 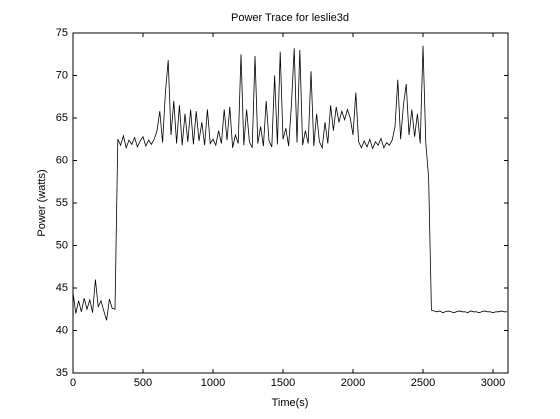 I want to click on x-tick-label: 1500, so click(x=283, y=383).